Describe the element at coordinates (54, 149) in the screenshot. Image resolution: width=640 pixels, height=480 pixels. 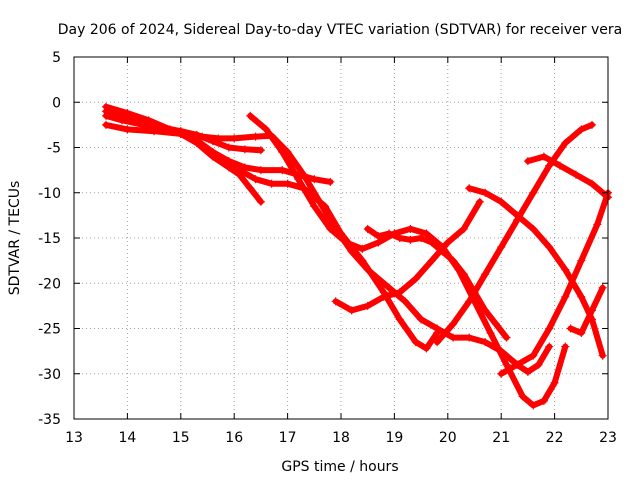
I see `y-tick-label: -5` at that location.